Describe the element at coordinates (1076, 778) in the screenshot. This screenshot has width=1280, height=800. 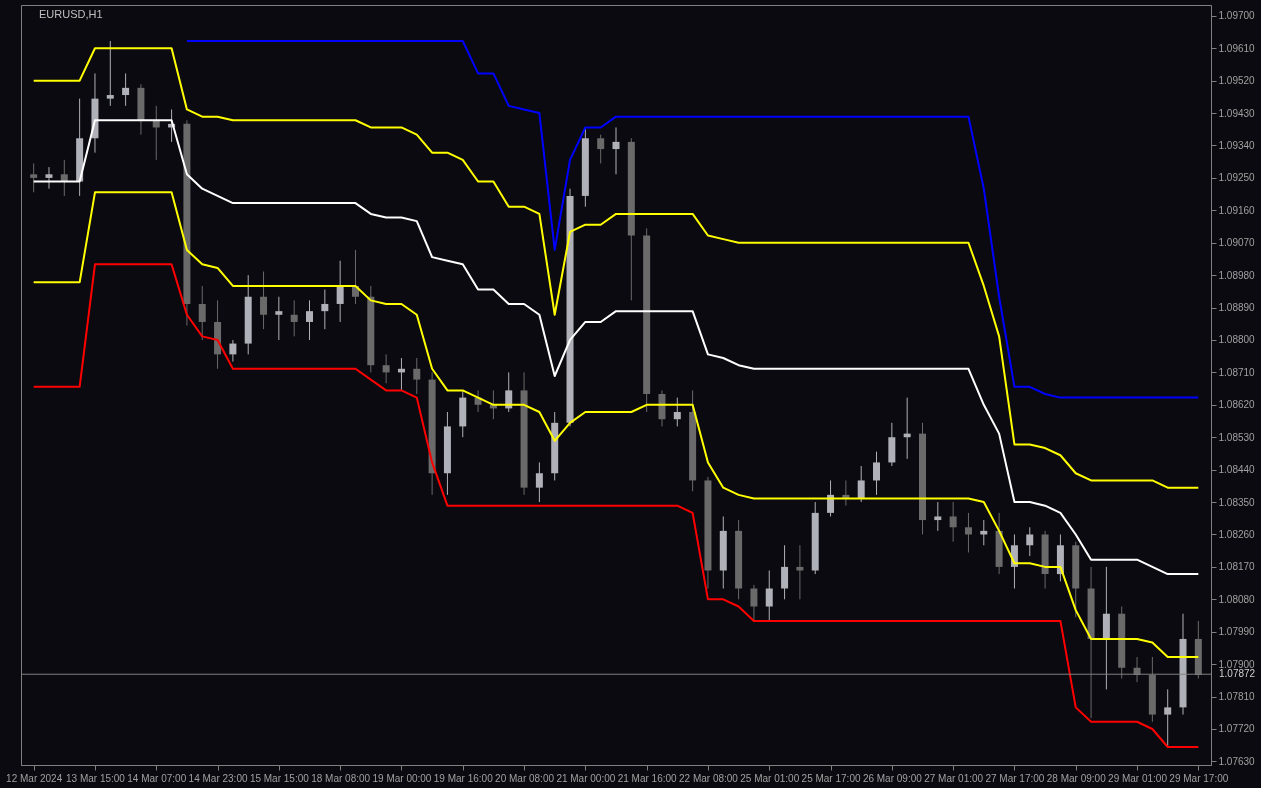
I see `x-tick-label: 28 Mar 09:00` at that location.